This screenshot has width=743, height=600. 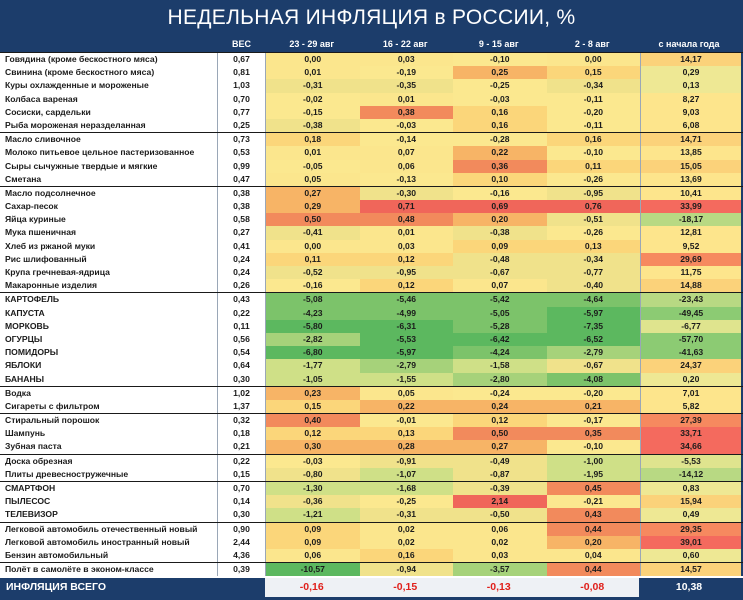 I want to click on row-value-w1: 0,05, so click(x=313, y=179).